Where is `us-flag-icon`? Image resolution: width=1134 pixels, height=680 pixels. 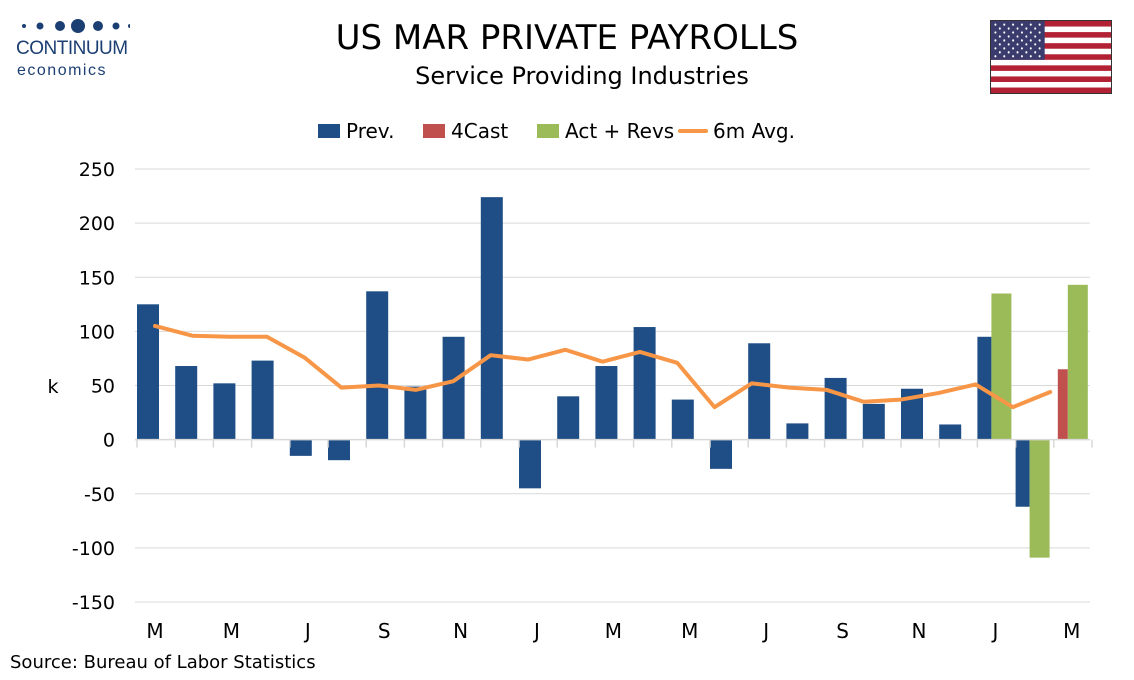 us-flag-icon is located at coordinates (1051, 57).